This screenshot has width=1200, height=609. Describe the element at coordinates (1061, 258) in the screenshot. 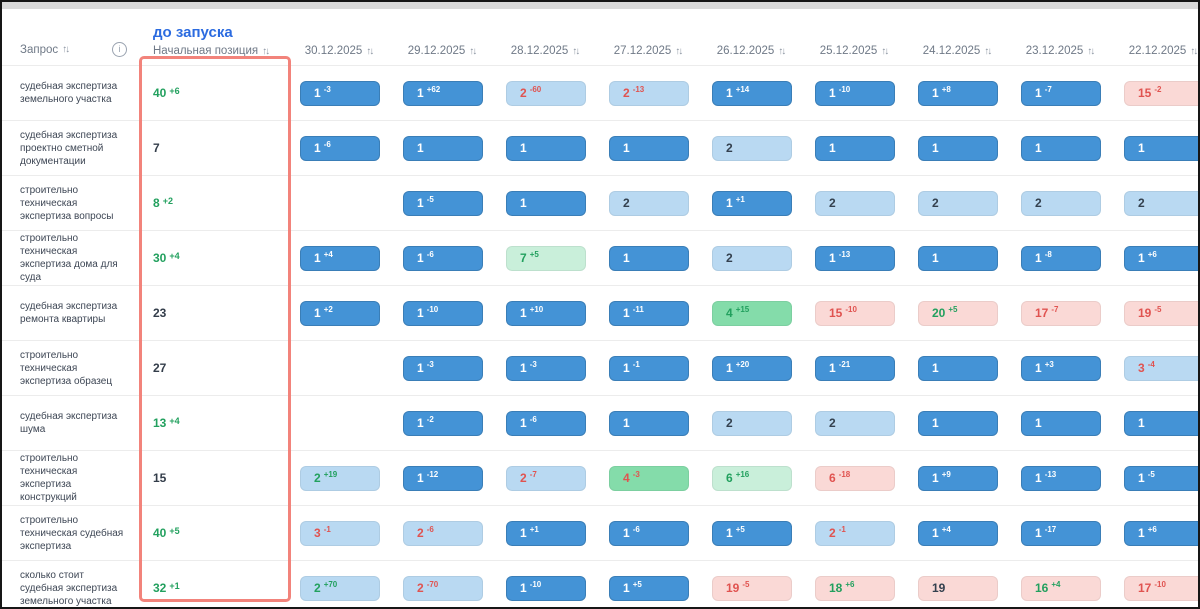

I see `position-badge: 1 -8` at that location.